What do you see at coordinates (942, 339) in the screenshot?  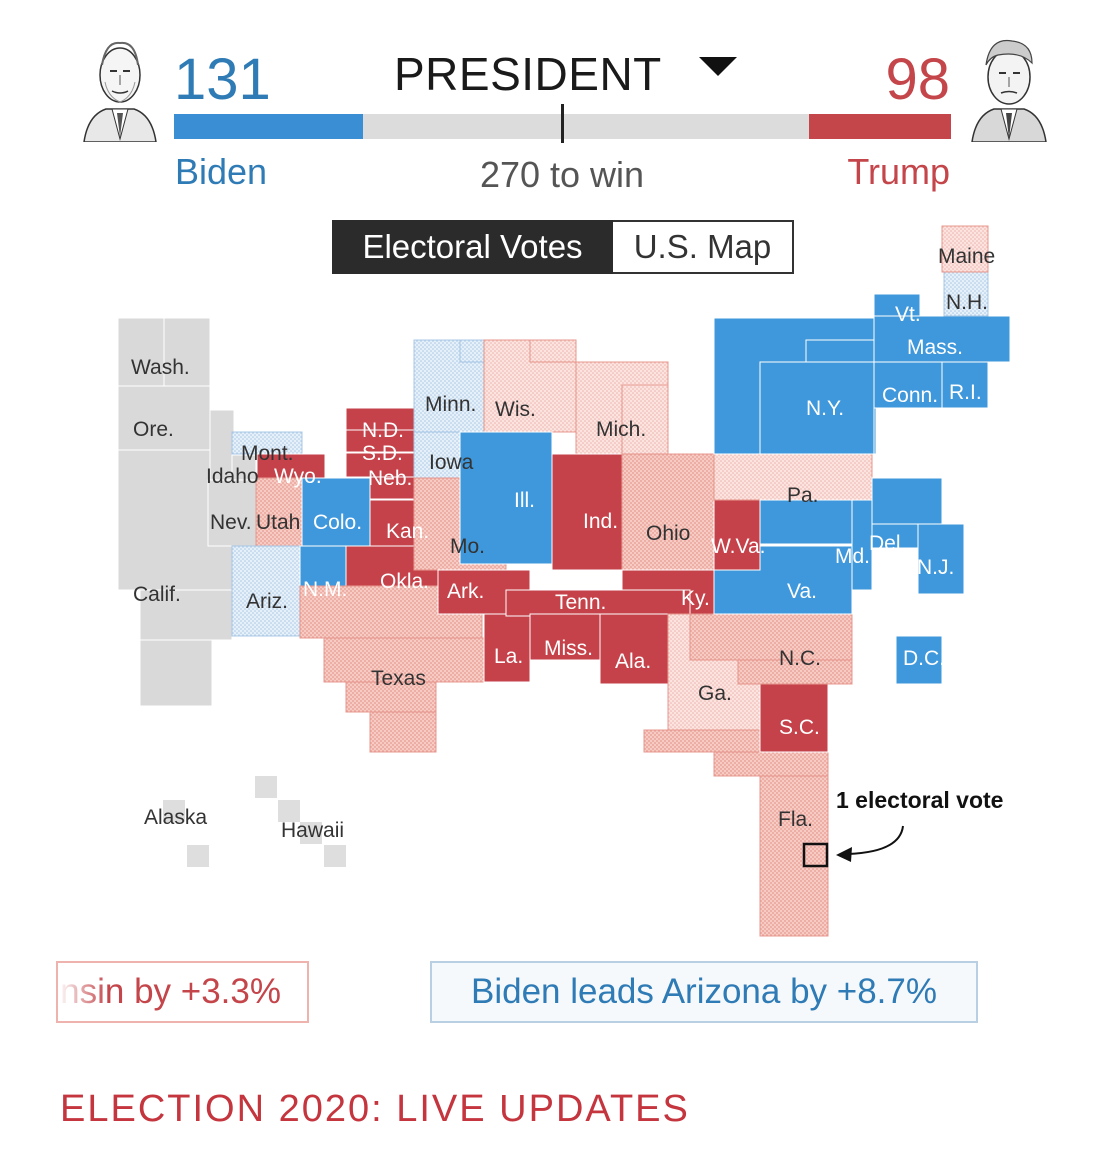 I see `state-tile-mass` at bounding box center [942, 339].